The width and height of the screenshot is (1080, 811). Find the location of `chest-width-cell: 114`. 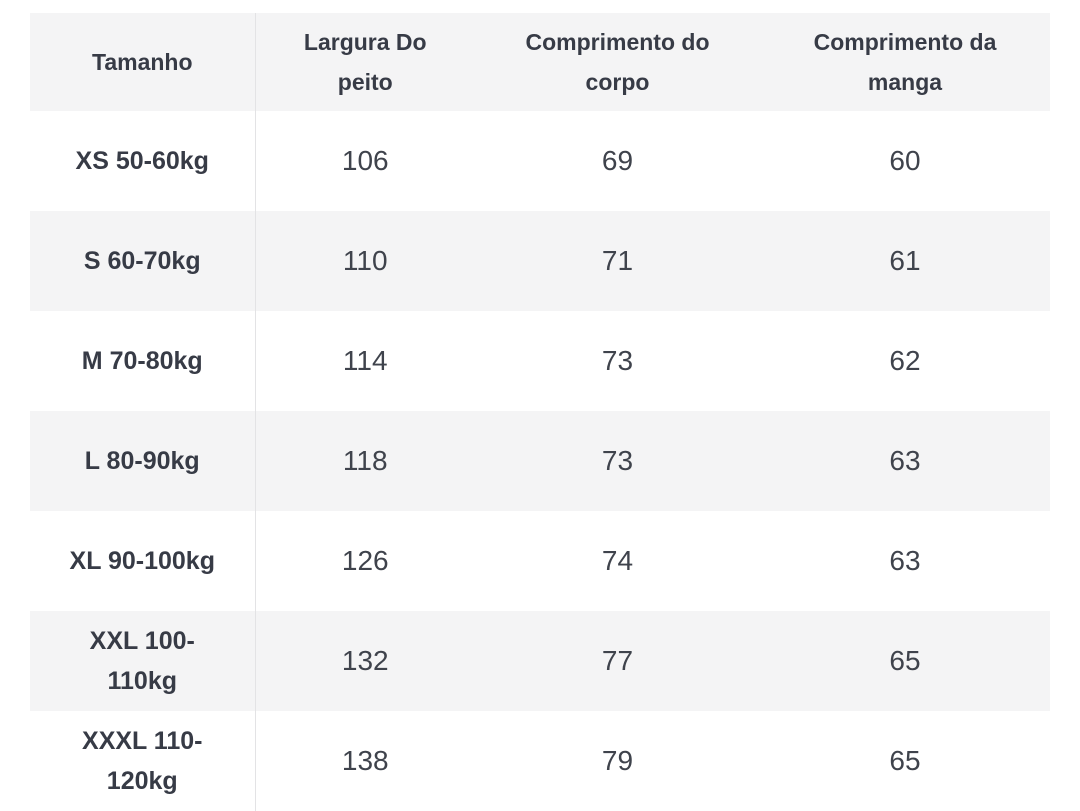

chest-width-cell: 114 is located at coordinates (365, 360).